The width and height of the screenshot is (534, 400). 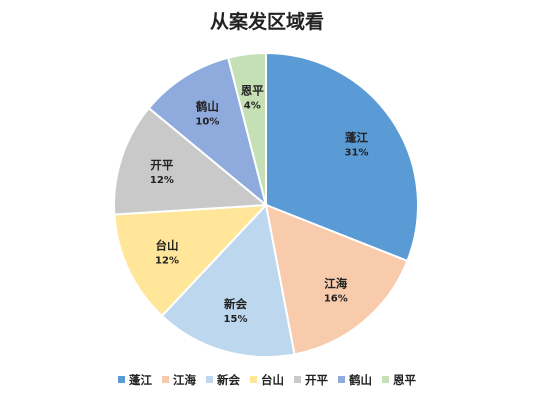 I want to click on legend-item-6: 鹤山, so click(x=355, y=380).